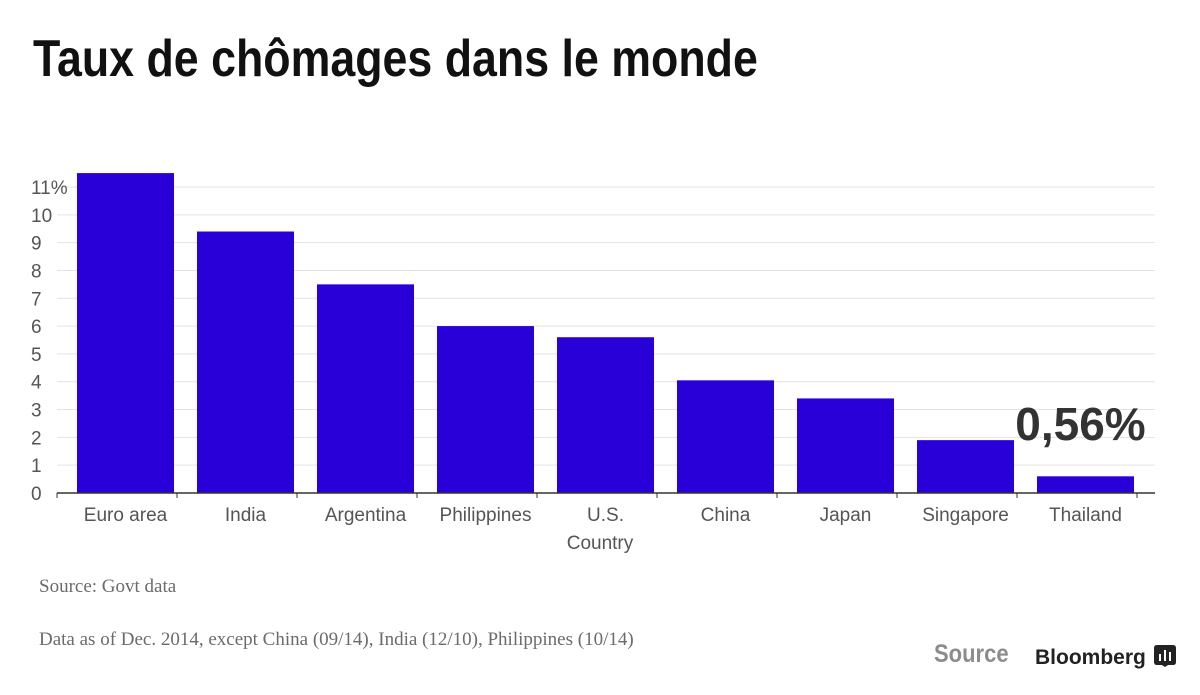 This screenshot has height=695, width=1200. What do you see at coordinates (1085, 484) in the screenshot?
I see `bar-thailand` at bounding box center [1085, 484].